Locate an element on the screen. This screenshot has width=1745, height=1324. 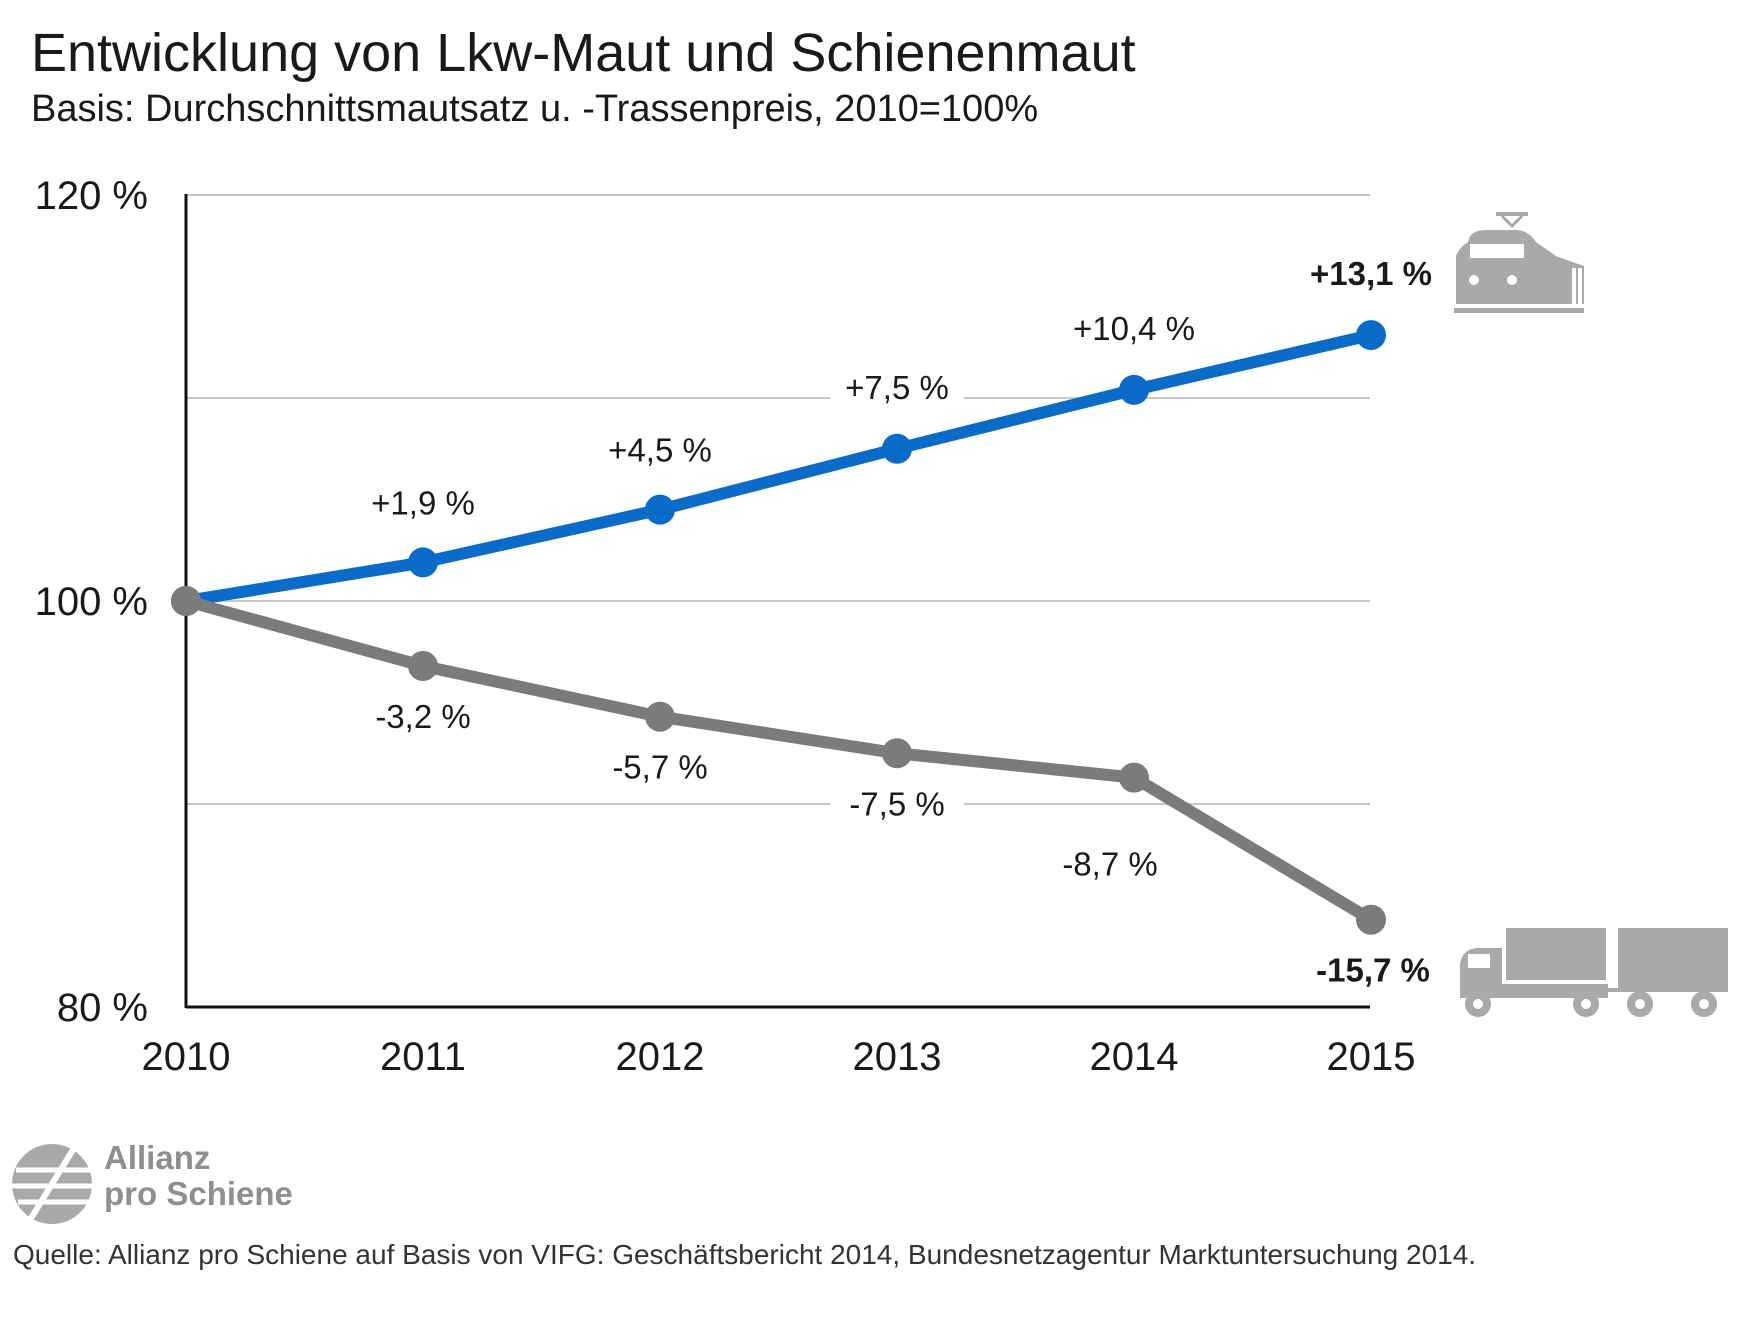
rail-data-label: +1,9 % is located at coordinates (423, 502).